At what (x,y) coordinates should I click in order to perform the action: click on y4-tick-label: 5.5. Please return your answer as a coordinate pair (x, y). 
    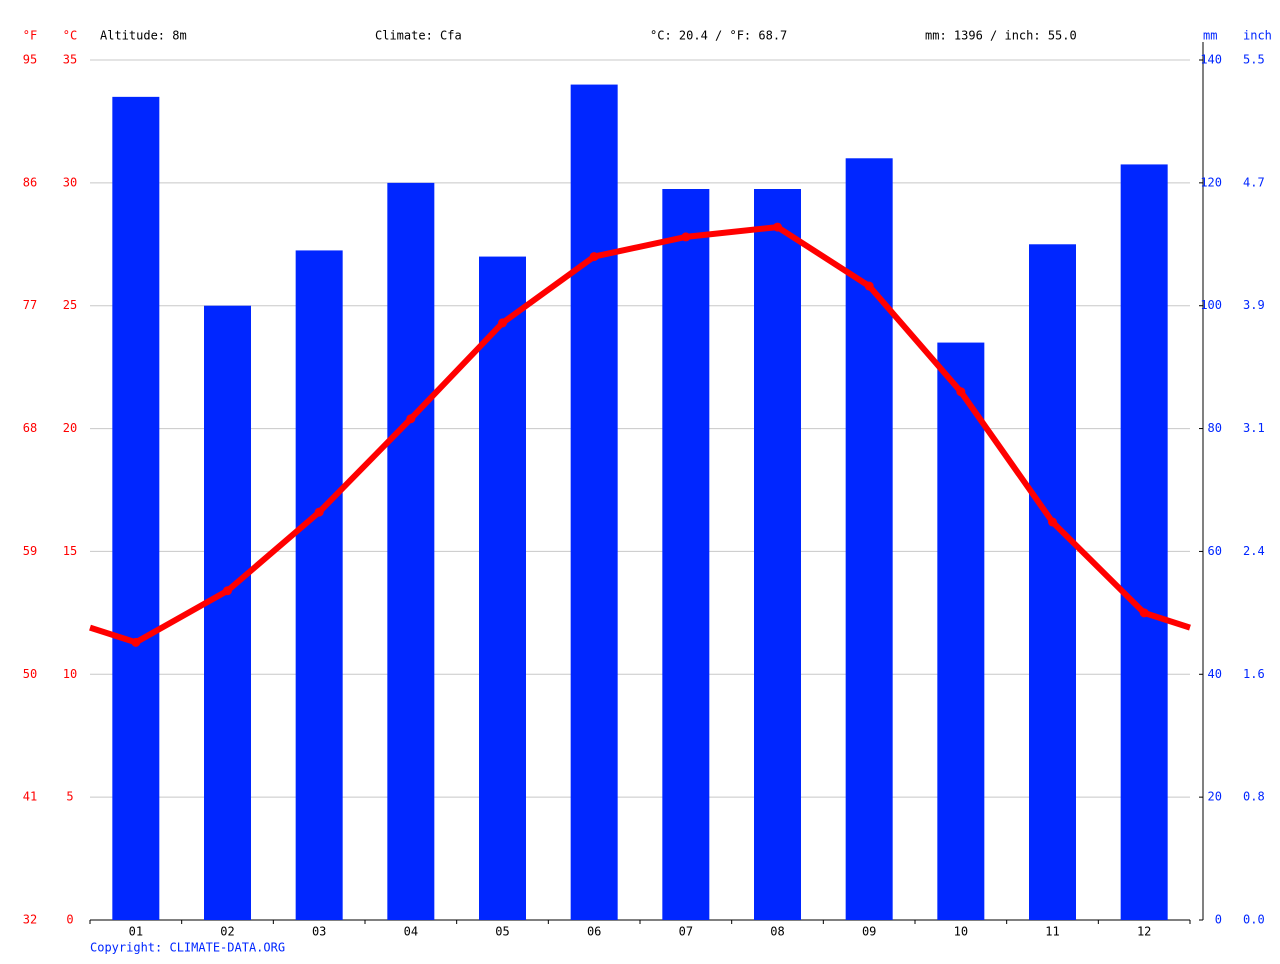
    Looking at the image, I should click on (1254, 60).